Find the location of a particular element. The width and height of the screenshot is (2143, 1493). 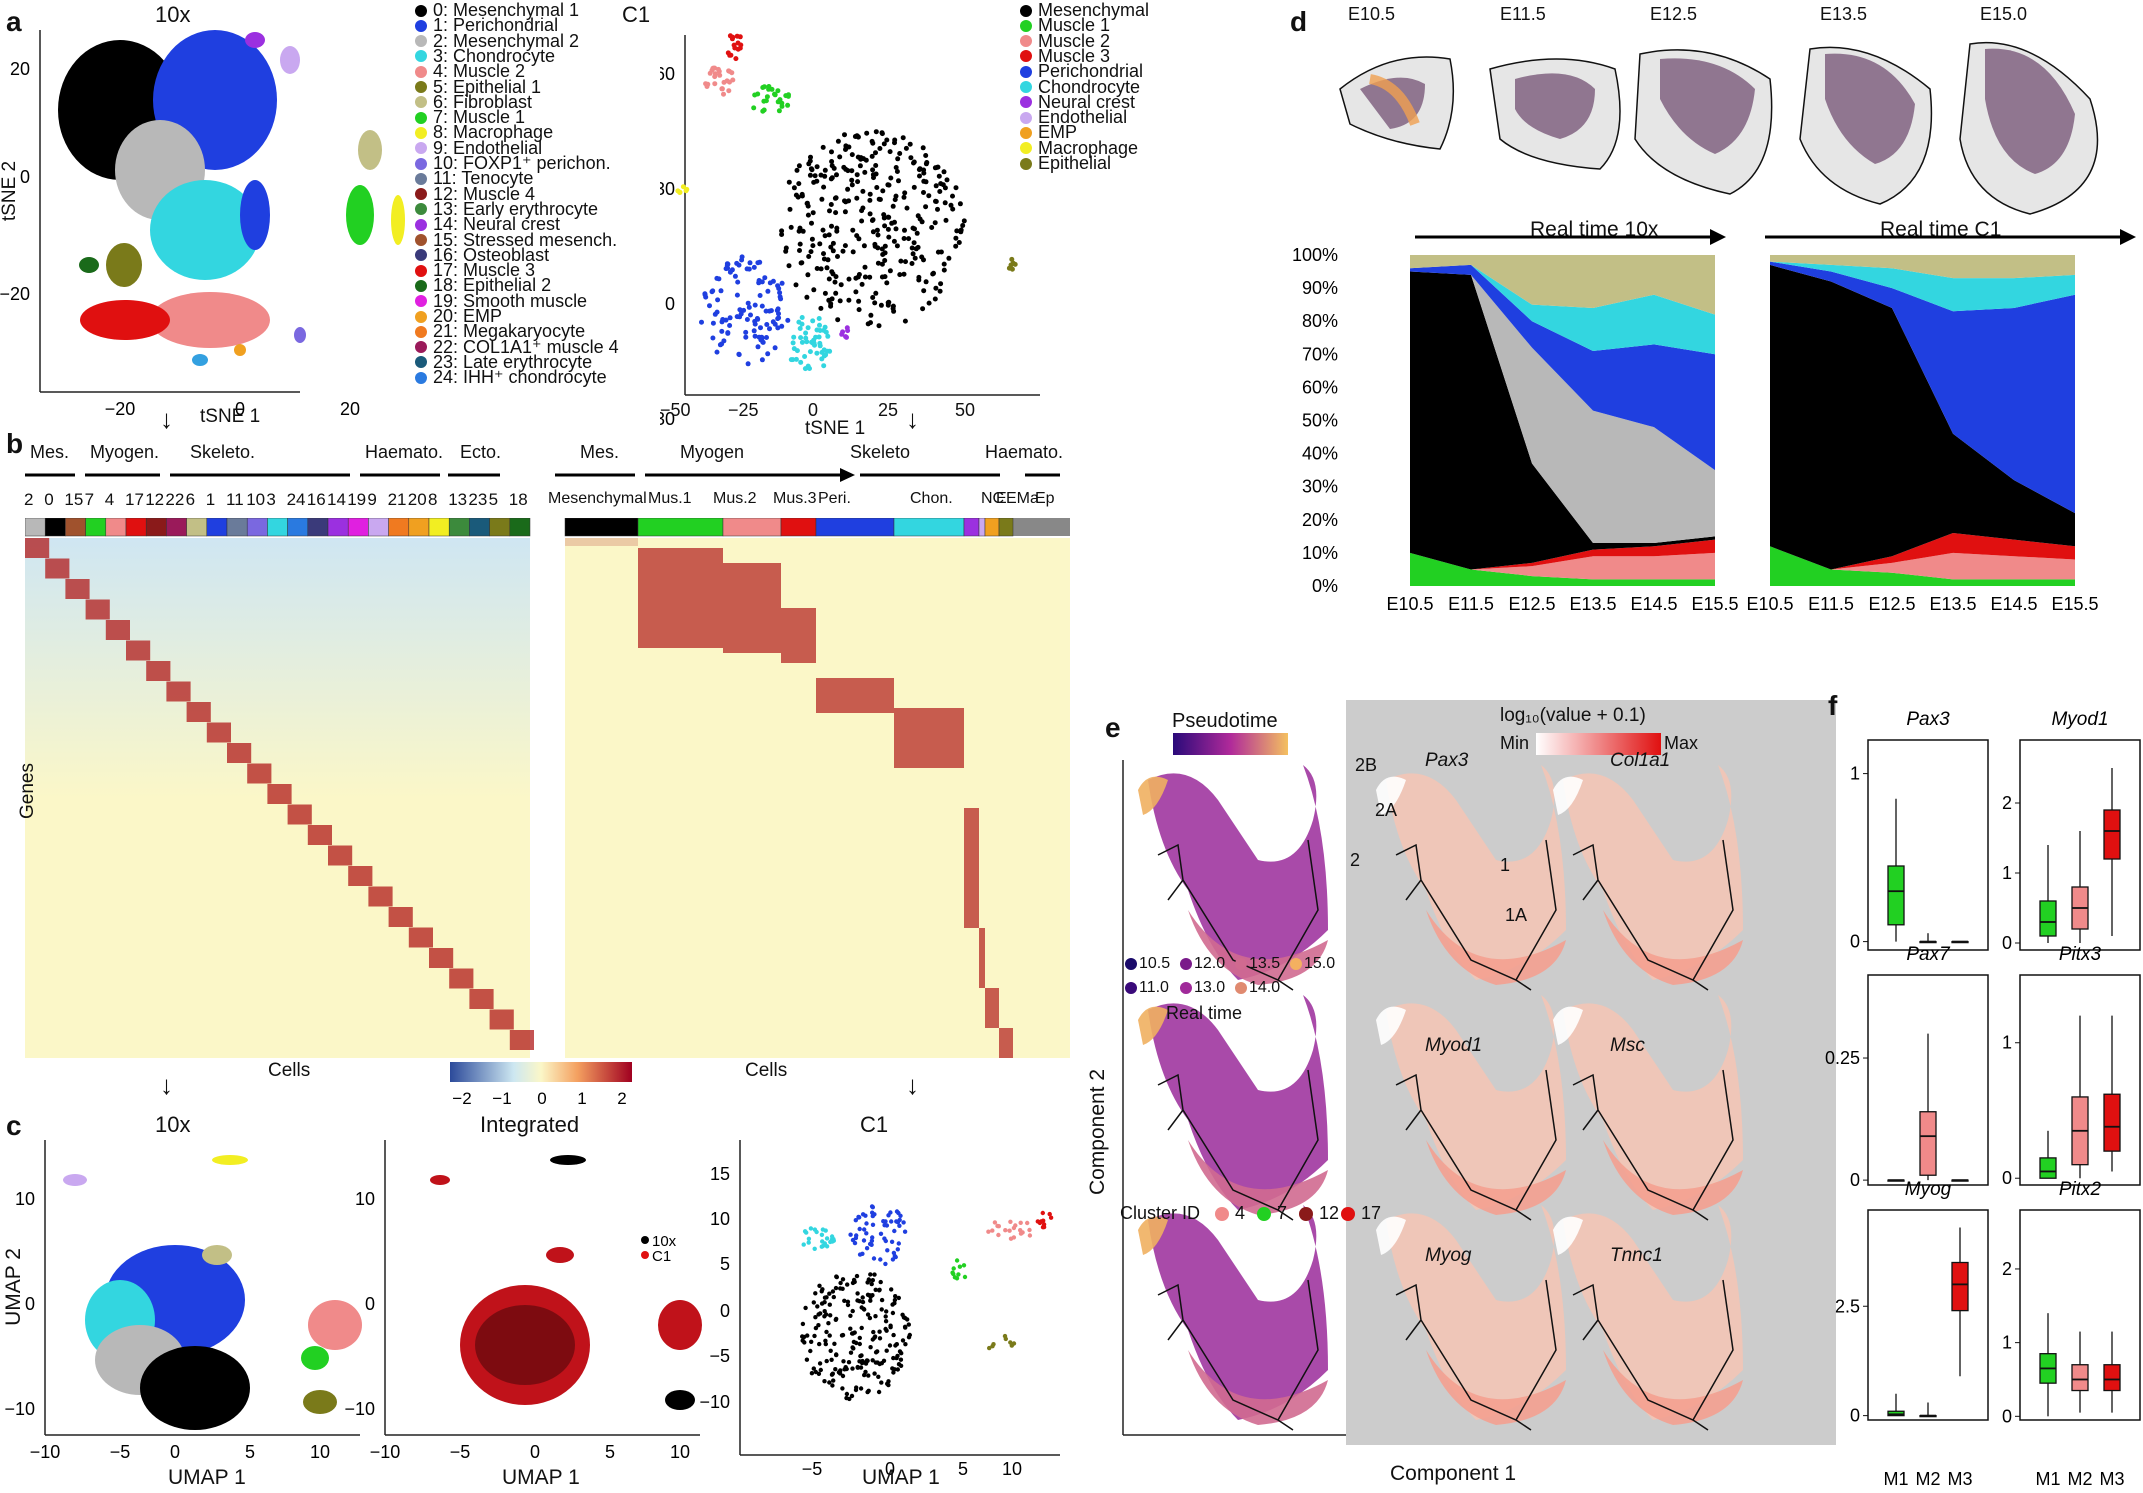

boxplot-pitx2: Pitx2 0 1 2 is located at coordinates (2071, 1302).